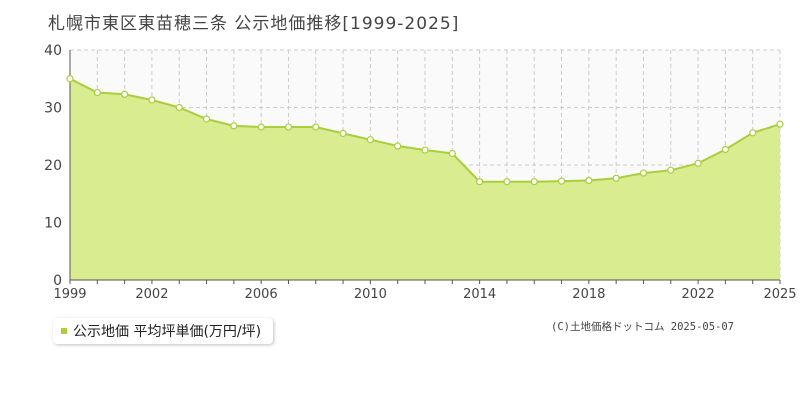 The width and height of the screenshot is (800, 400). I want to click on x-tick-label: 2014, so click(479, 294).